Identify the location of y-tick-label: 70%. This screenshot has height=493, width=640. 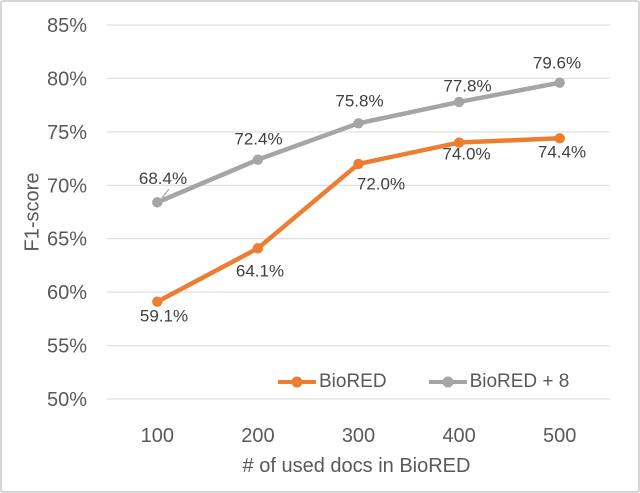
(67, 186).